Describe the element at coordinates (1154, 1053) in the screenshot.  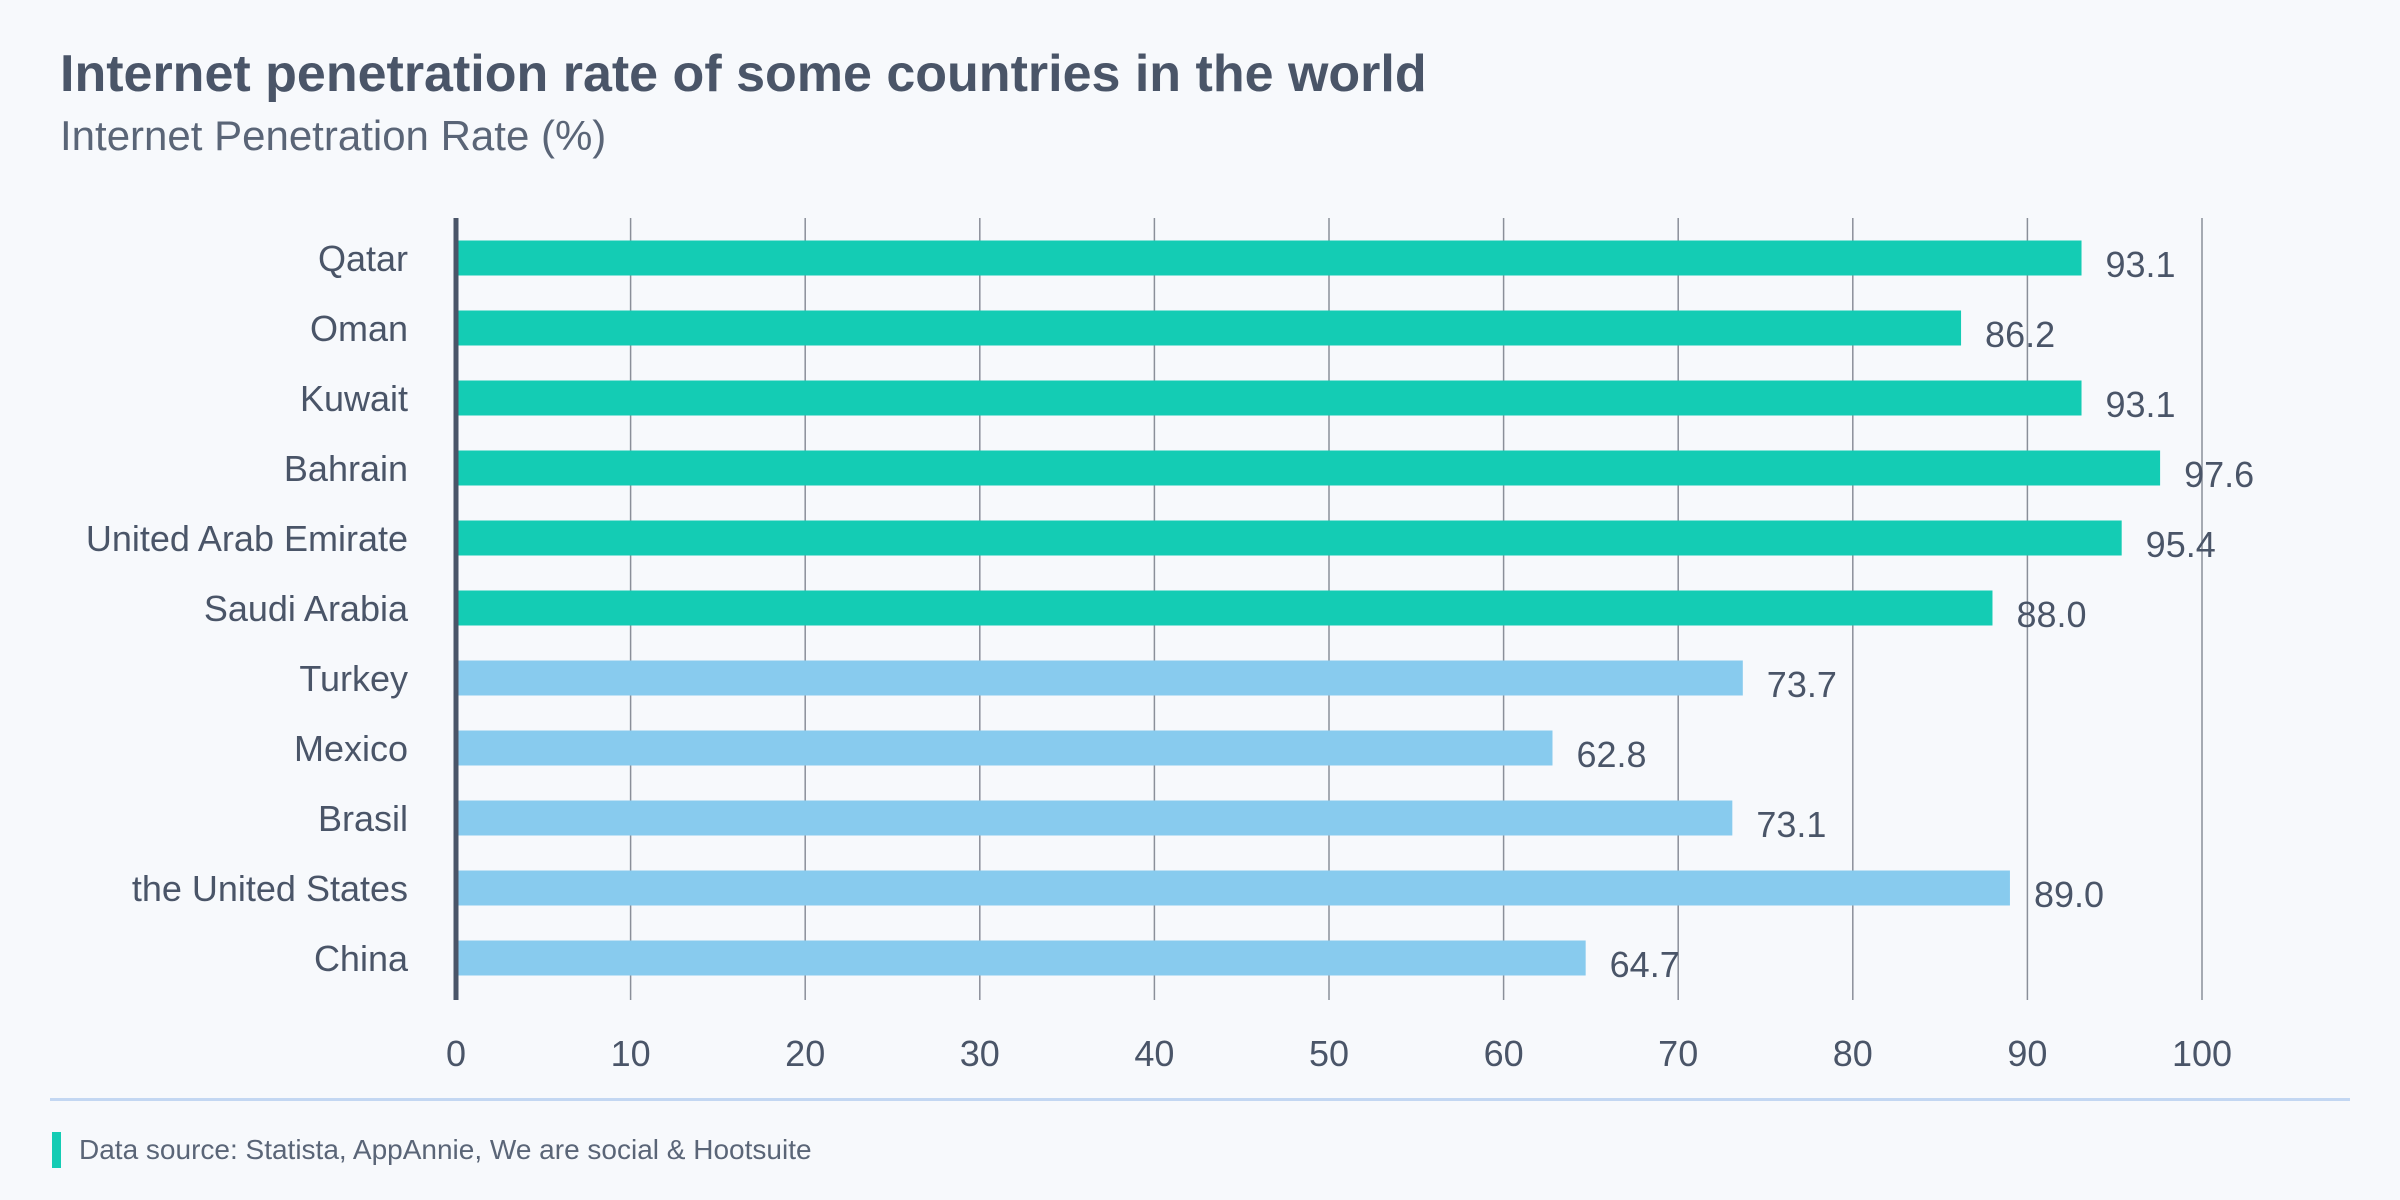
I see `x-tick-label-40: 40` at that location.